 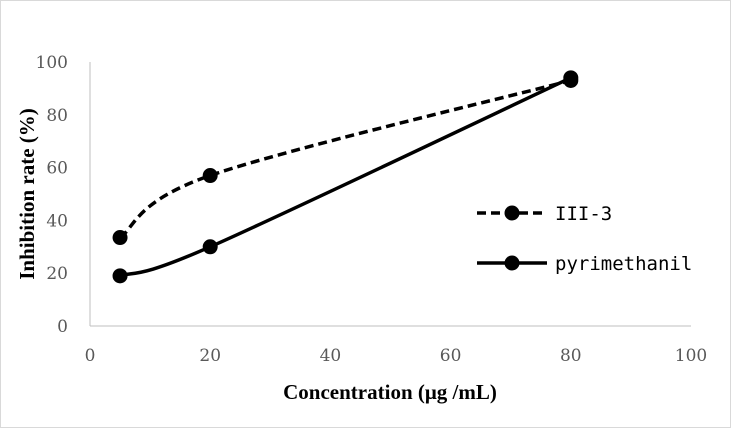 I want to click on x-tick-label: 100, so click(x=691, y=356).